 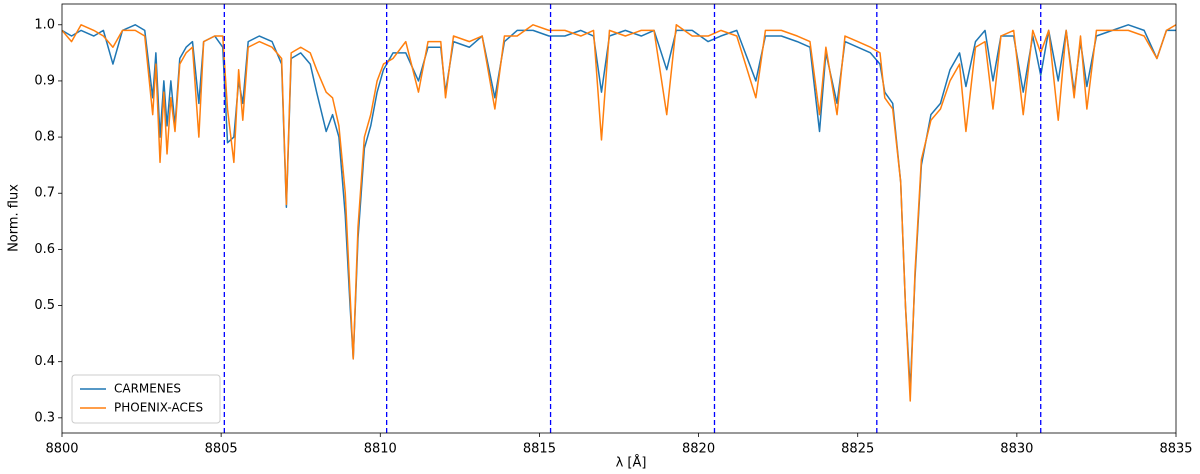 I want to click on legend-label: PHOENIX-ACES, so click(x=158, y=408).